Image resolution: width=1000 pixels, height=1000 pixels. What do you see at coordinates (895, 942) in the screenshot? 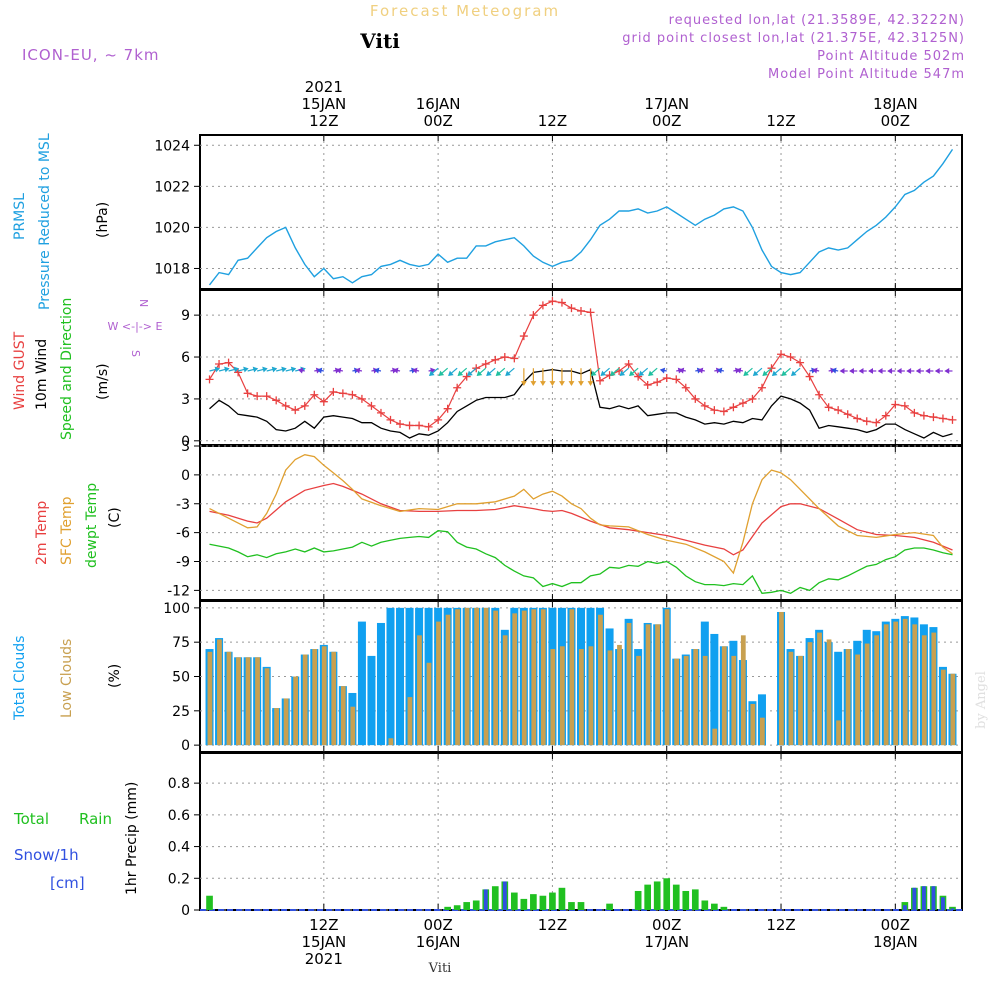
I see `bottom-time-label: 18JAN` at bounding box center [895, 942].